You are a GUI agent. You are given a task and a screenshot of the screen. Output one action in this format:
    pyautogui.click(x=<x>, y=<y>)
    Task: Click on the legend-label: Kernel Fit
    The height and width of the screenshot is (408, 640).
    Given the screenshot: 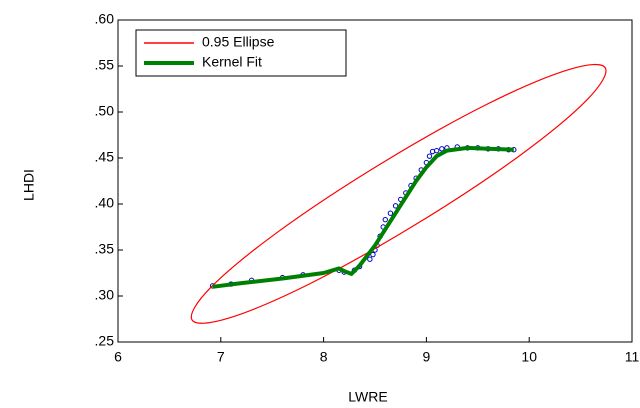 What is the action you would take?
    pyautogui.click(x=232, y=62)
    